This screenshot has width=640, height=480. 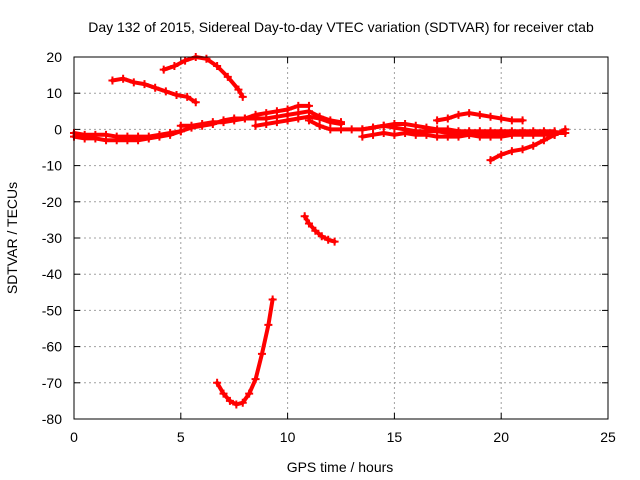 What do you see at coordinates (528, 145) in the screenshot?
I see `series-arc9` at bounding box center [528, 145].